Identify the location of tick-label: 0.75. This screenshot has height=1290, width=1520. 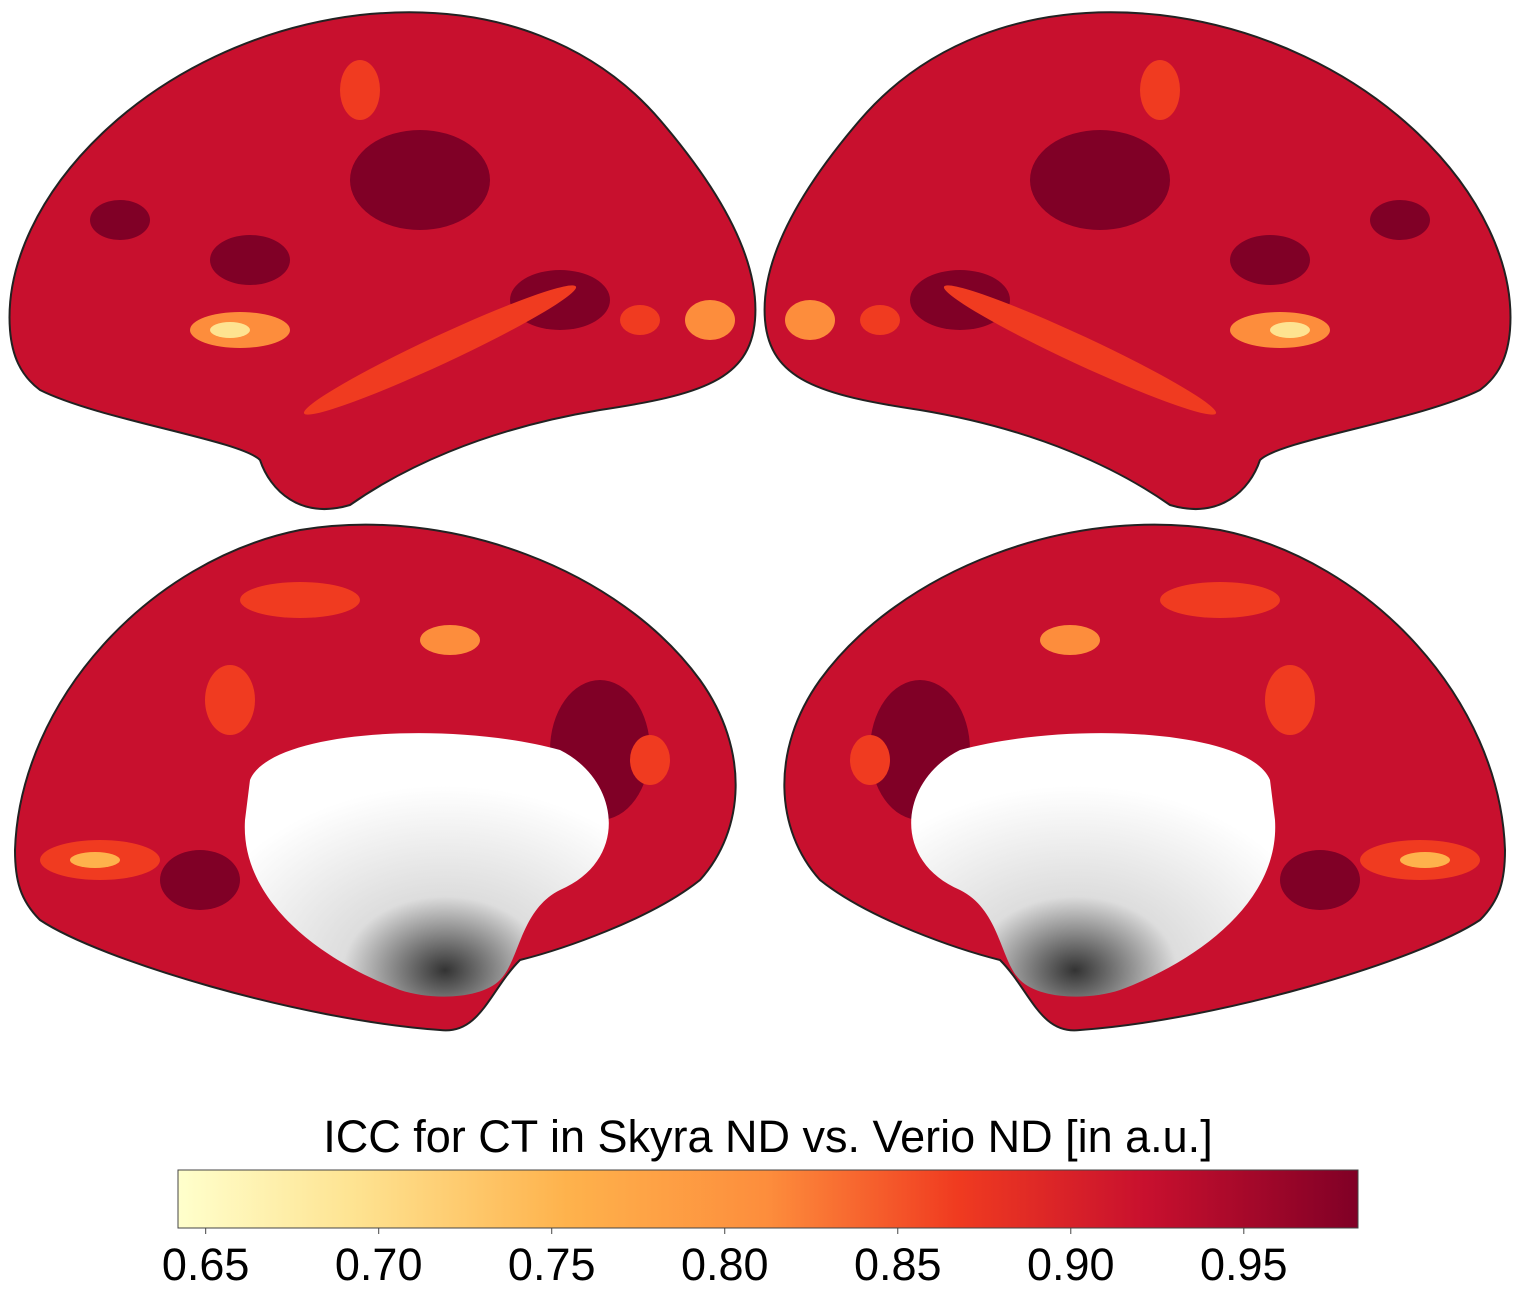
(552, 1264).